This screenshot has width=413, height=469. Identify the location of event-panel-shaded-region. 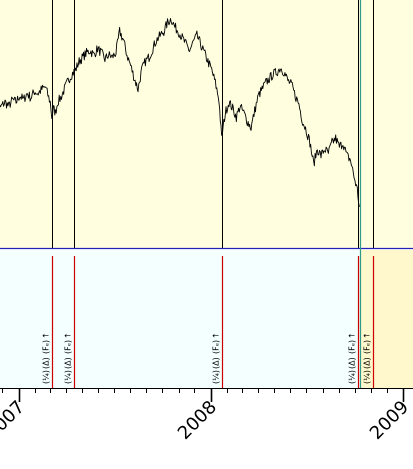
(386, 319).